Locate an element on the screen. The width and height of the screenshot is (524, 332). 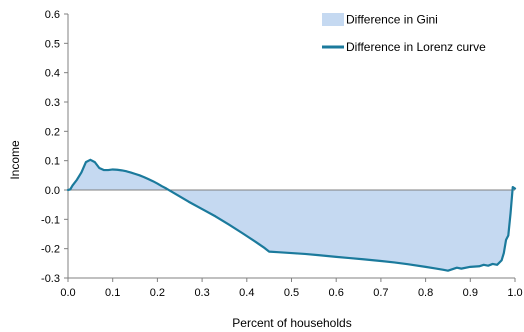
x-tick-label: 0.6 is located at coordinates (336, 293).